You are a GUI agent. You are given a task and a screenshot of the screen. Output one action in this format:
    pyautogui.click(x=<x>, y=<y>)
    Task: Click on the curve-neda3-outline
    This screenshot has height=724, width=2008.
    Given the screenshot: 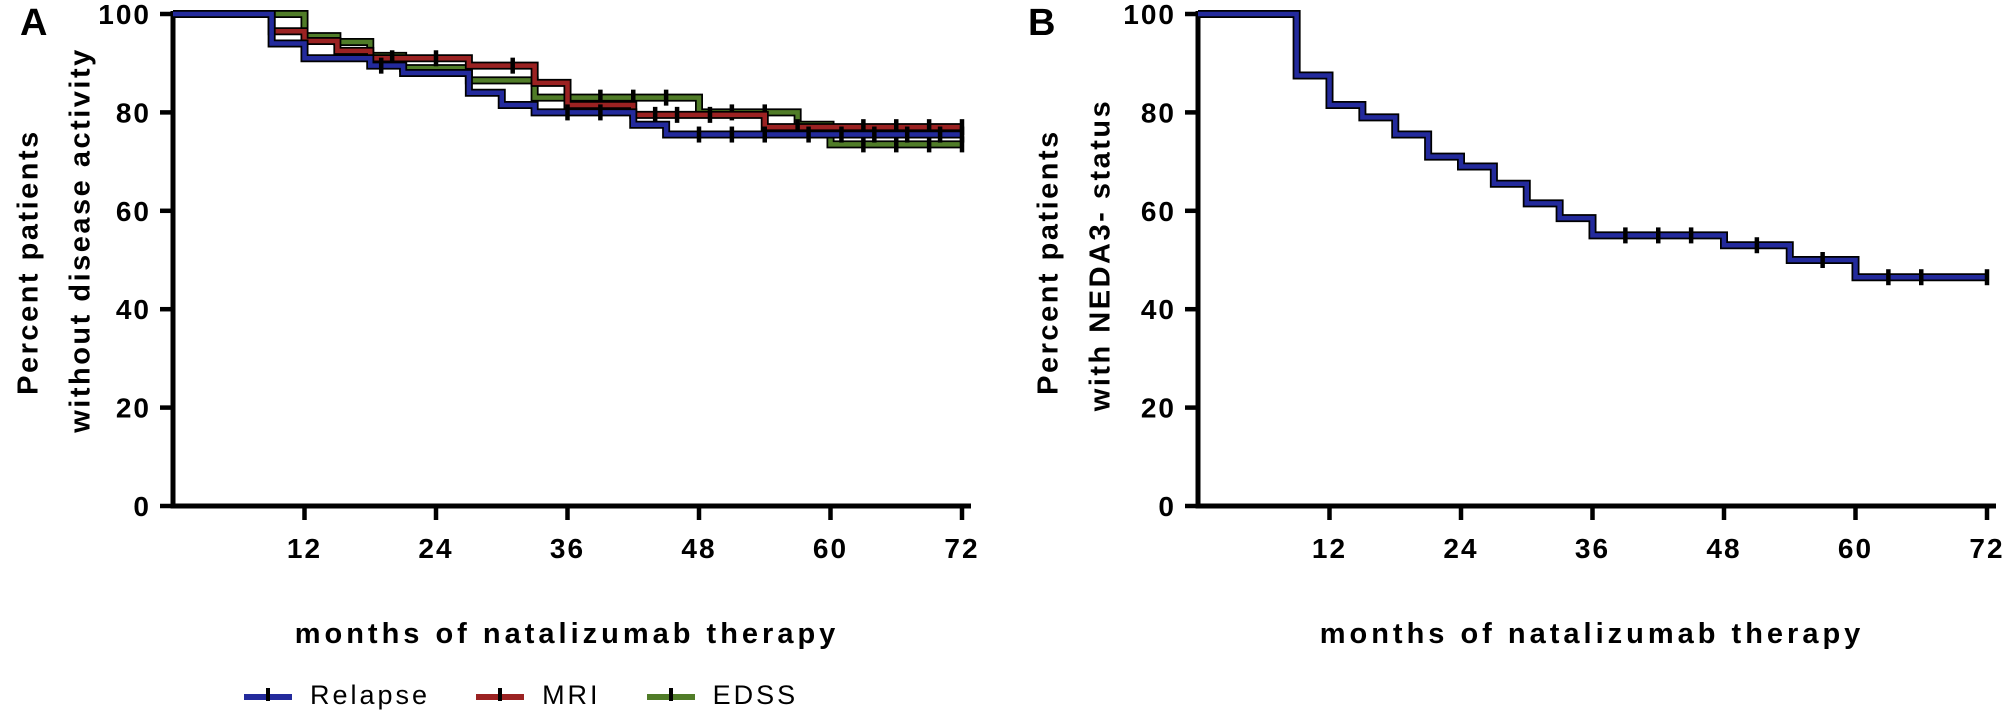 What is the action you would take?
    pyautogui.click(x=1592, y=146)
    